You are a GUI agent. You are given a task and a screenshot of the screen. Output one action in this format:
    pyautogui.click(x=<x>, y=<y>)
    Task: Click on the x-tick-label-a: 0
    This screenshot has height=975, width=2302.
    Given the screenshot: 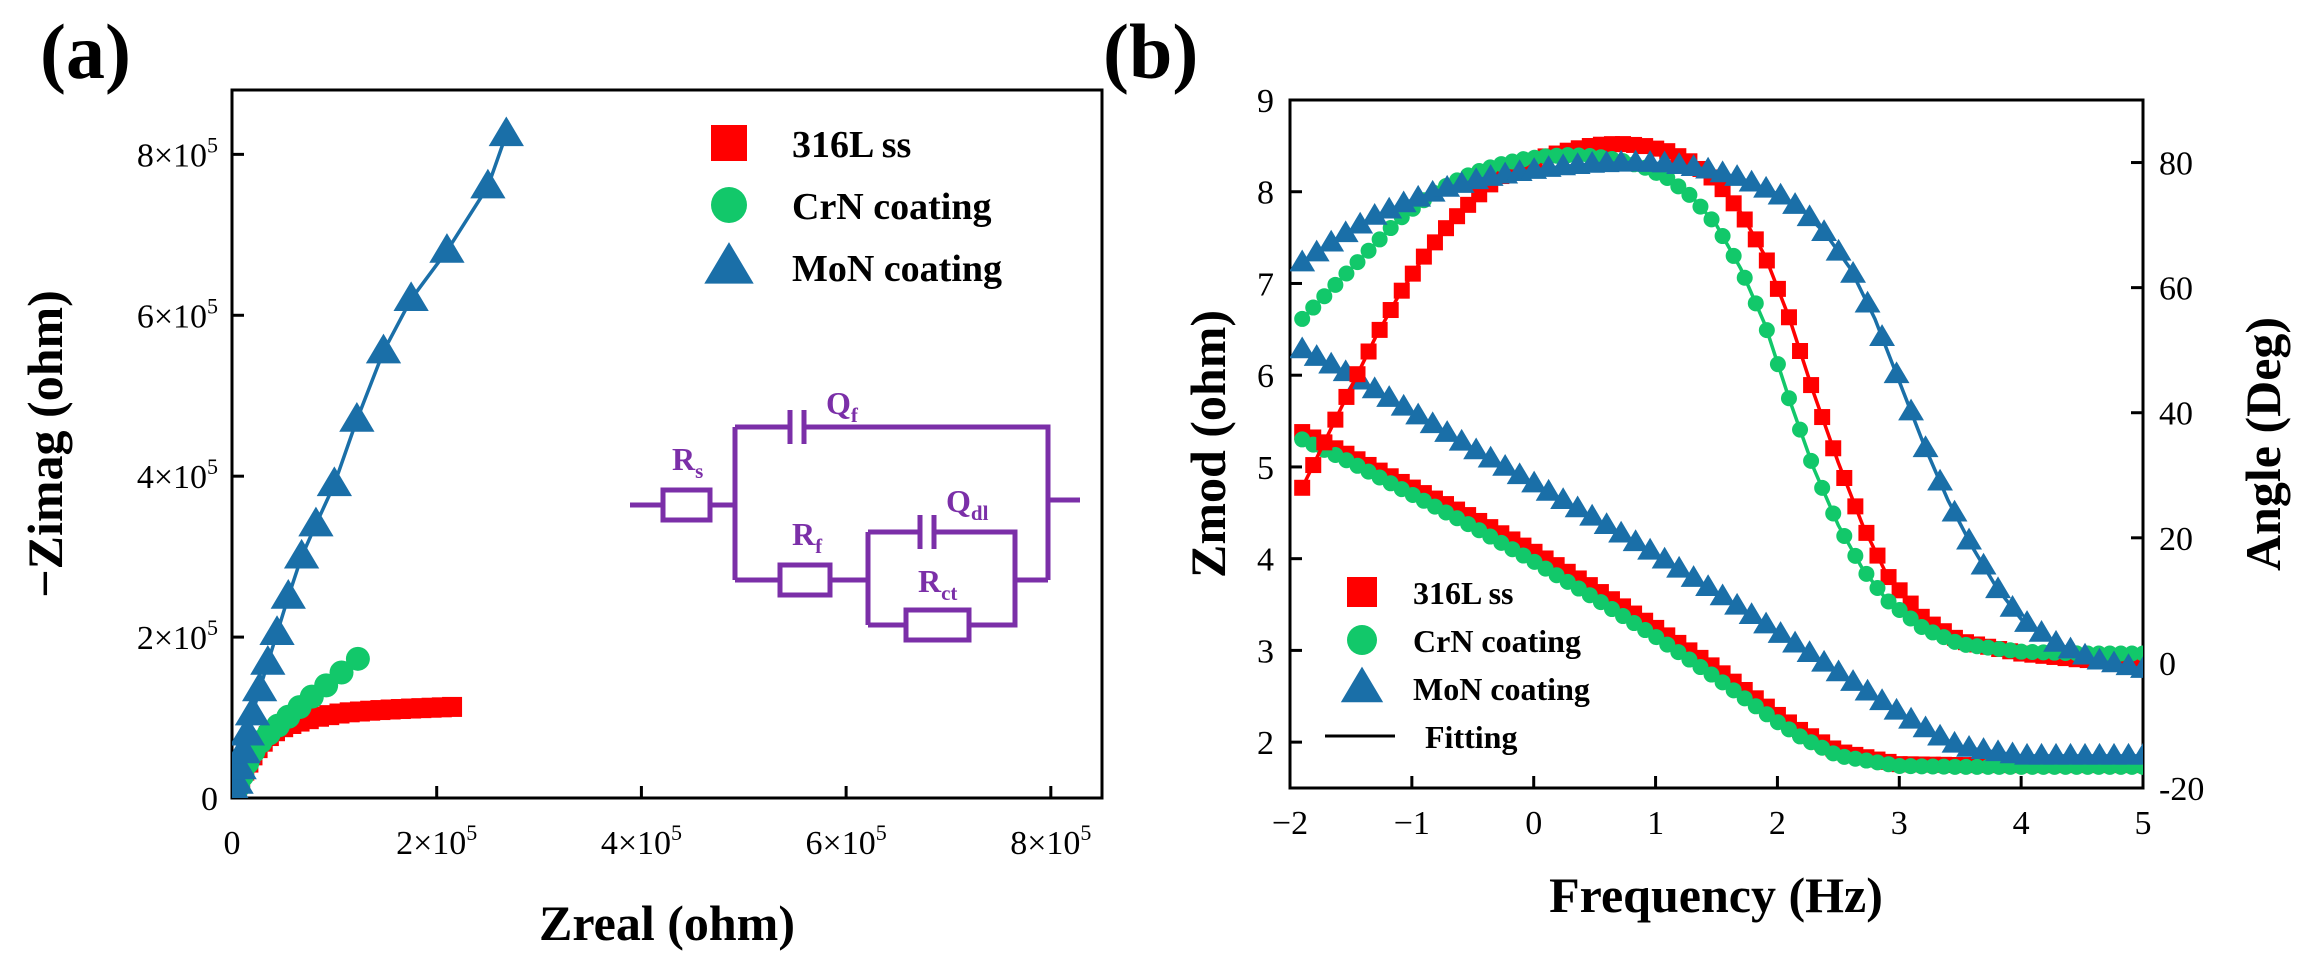 What is the action you would take?
    pyautogui.click(x=232, y=843)
    